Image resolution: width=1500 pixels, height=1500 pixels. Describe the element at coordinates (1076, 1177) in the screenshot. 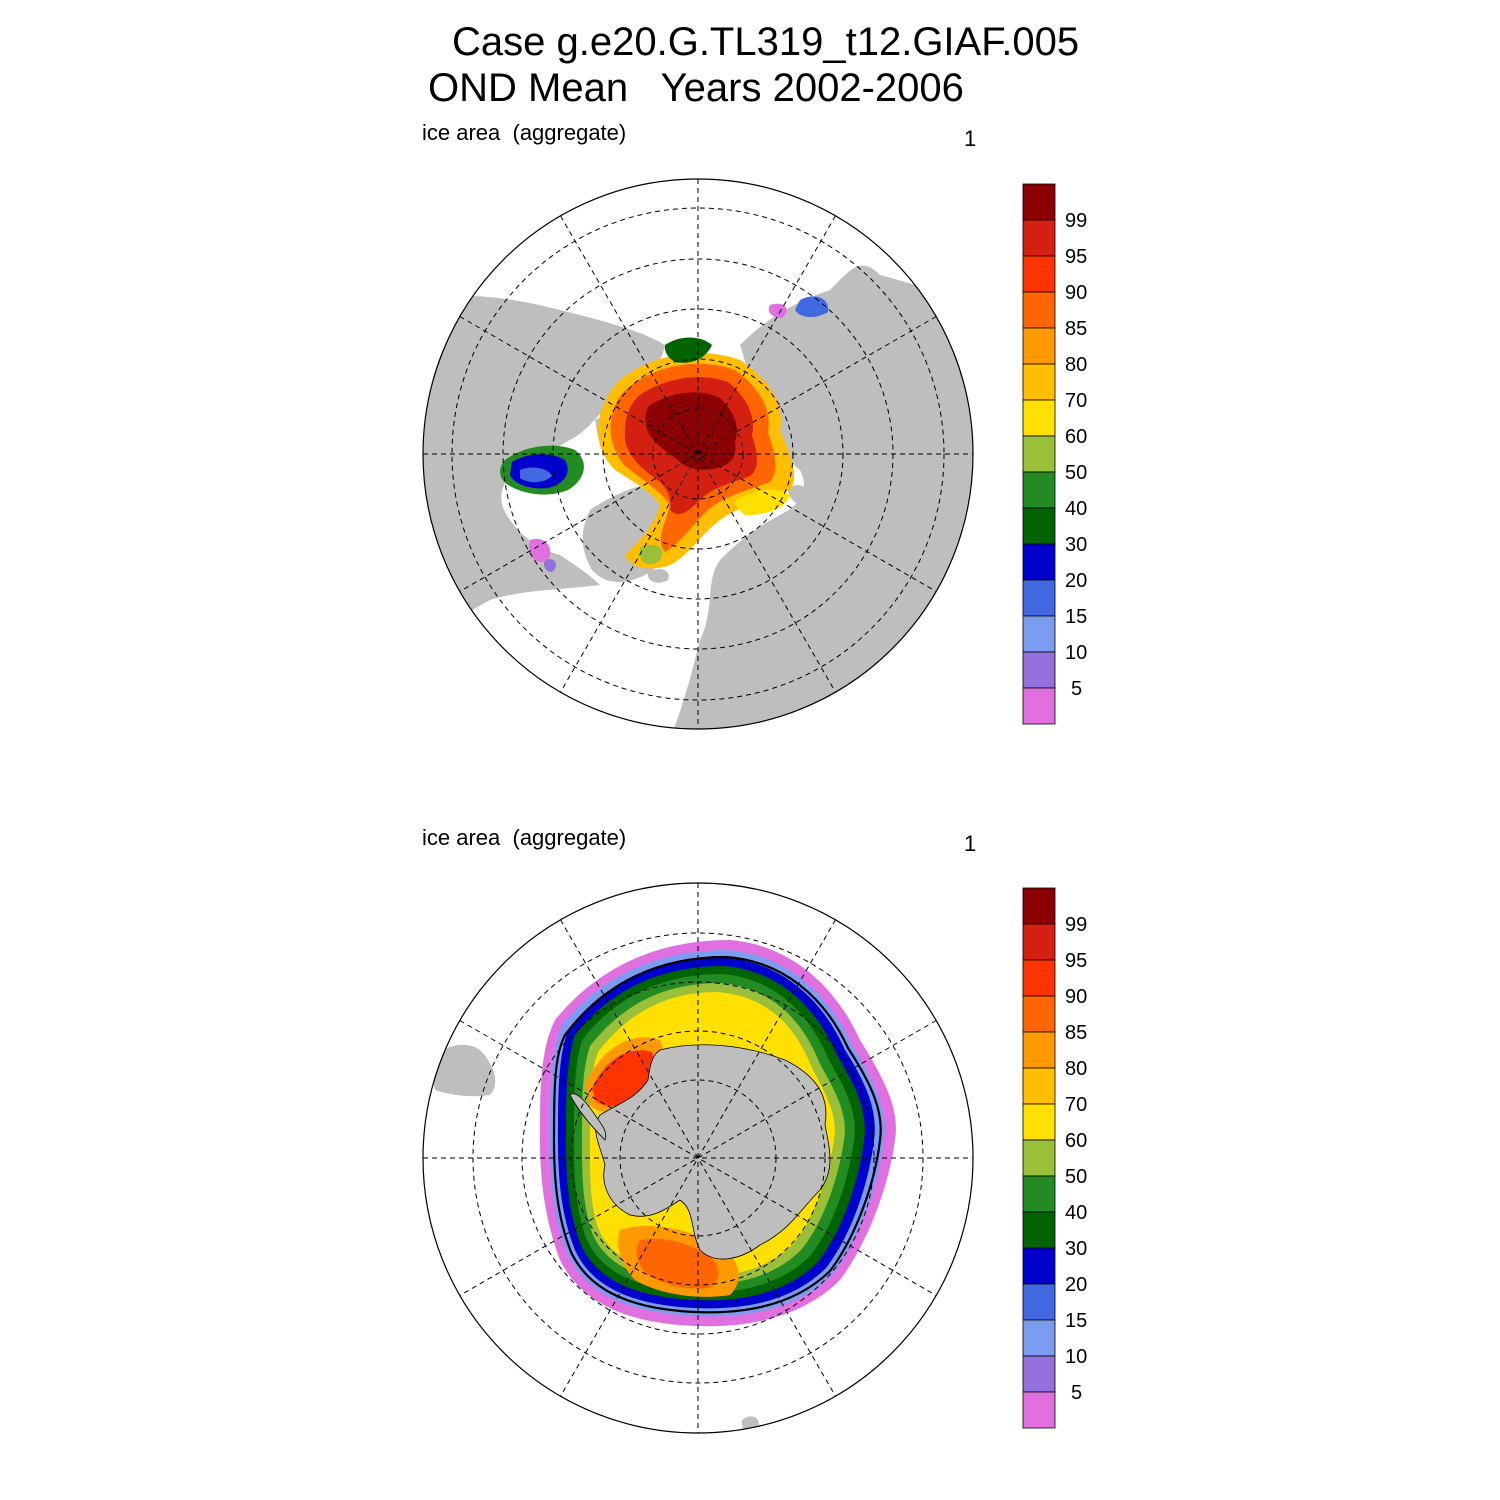

I see `south-colorbar-label: 50` at that location.